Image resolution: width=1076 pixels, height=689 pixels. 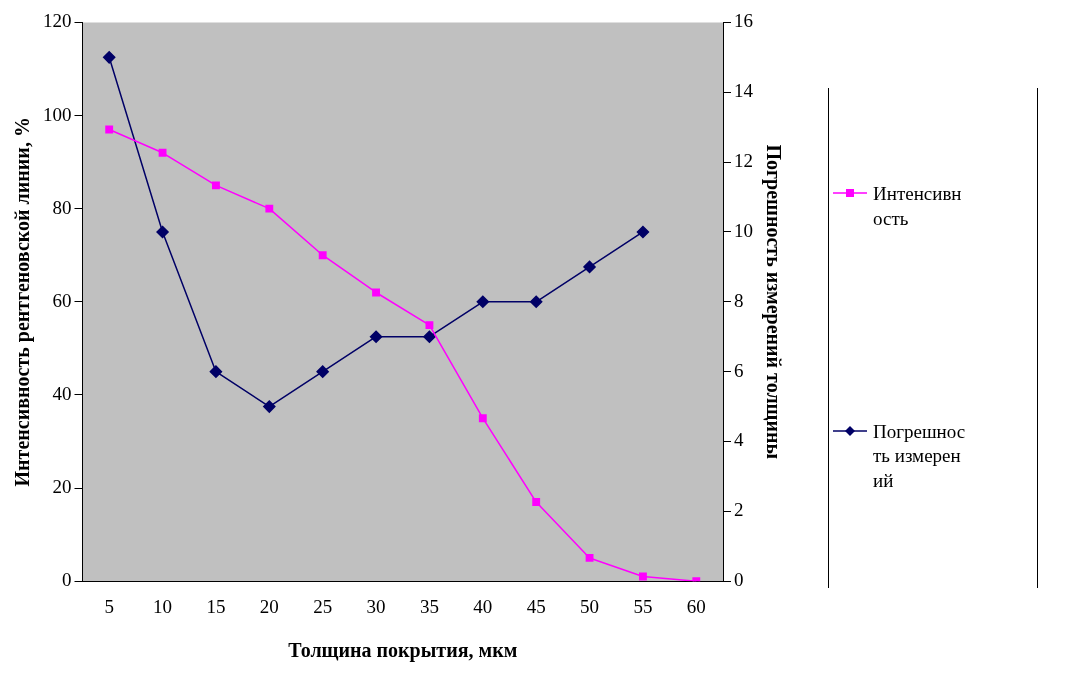 I want to click on x-axis-title: Толщина покрытия, мкм, so click(x=403, y=651).